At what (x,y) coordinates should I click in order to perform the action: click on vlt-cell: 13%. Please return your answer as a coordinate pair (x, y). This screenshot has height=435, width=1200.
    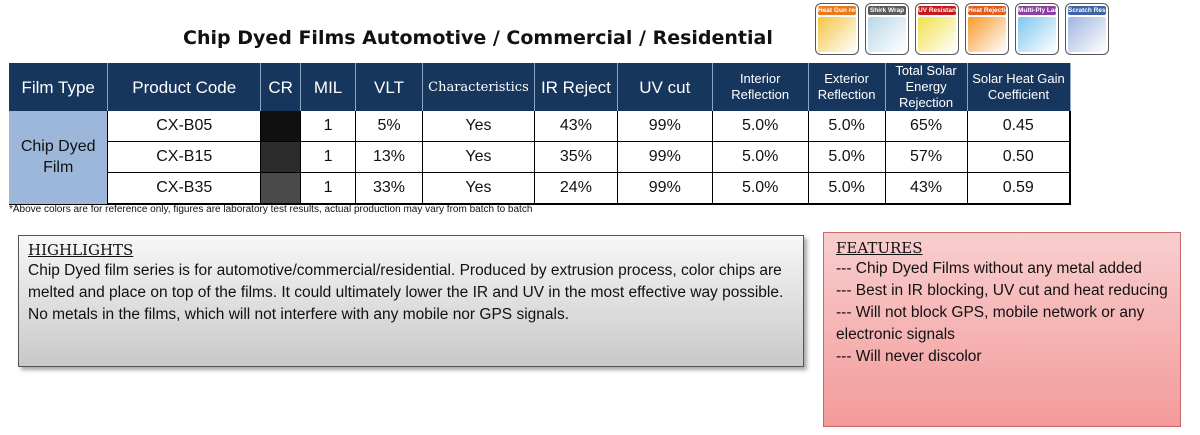
    Looking at the image, I should click on (389, 157).